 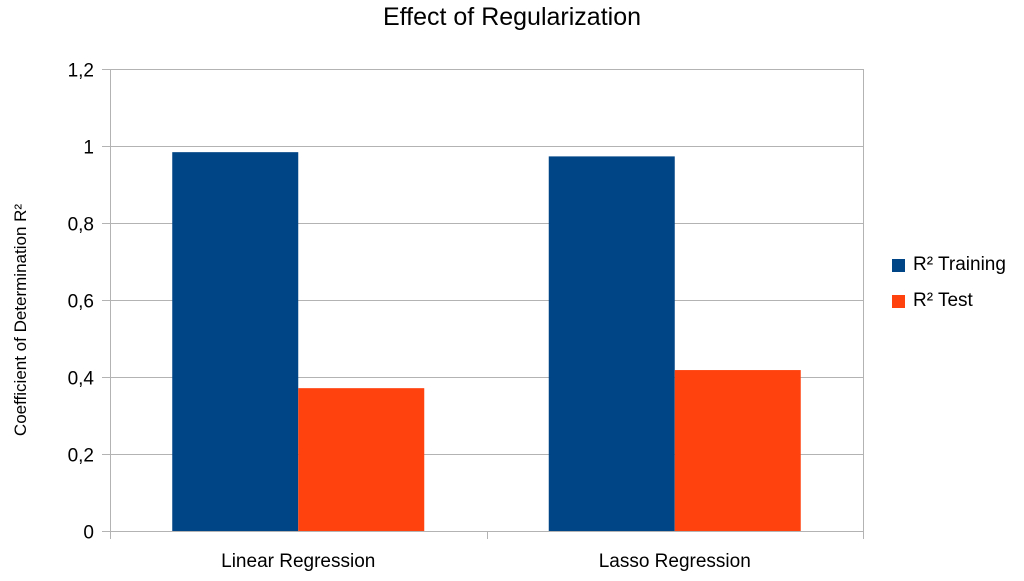 What do you see at coordinates (298, 561) in the screenshot?
I see `x-category-label: Linear Regression` at bounding box center [298, 561].